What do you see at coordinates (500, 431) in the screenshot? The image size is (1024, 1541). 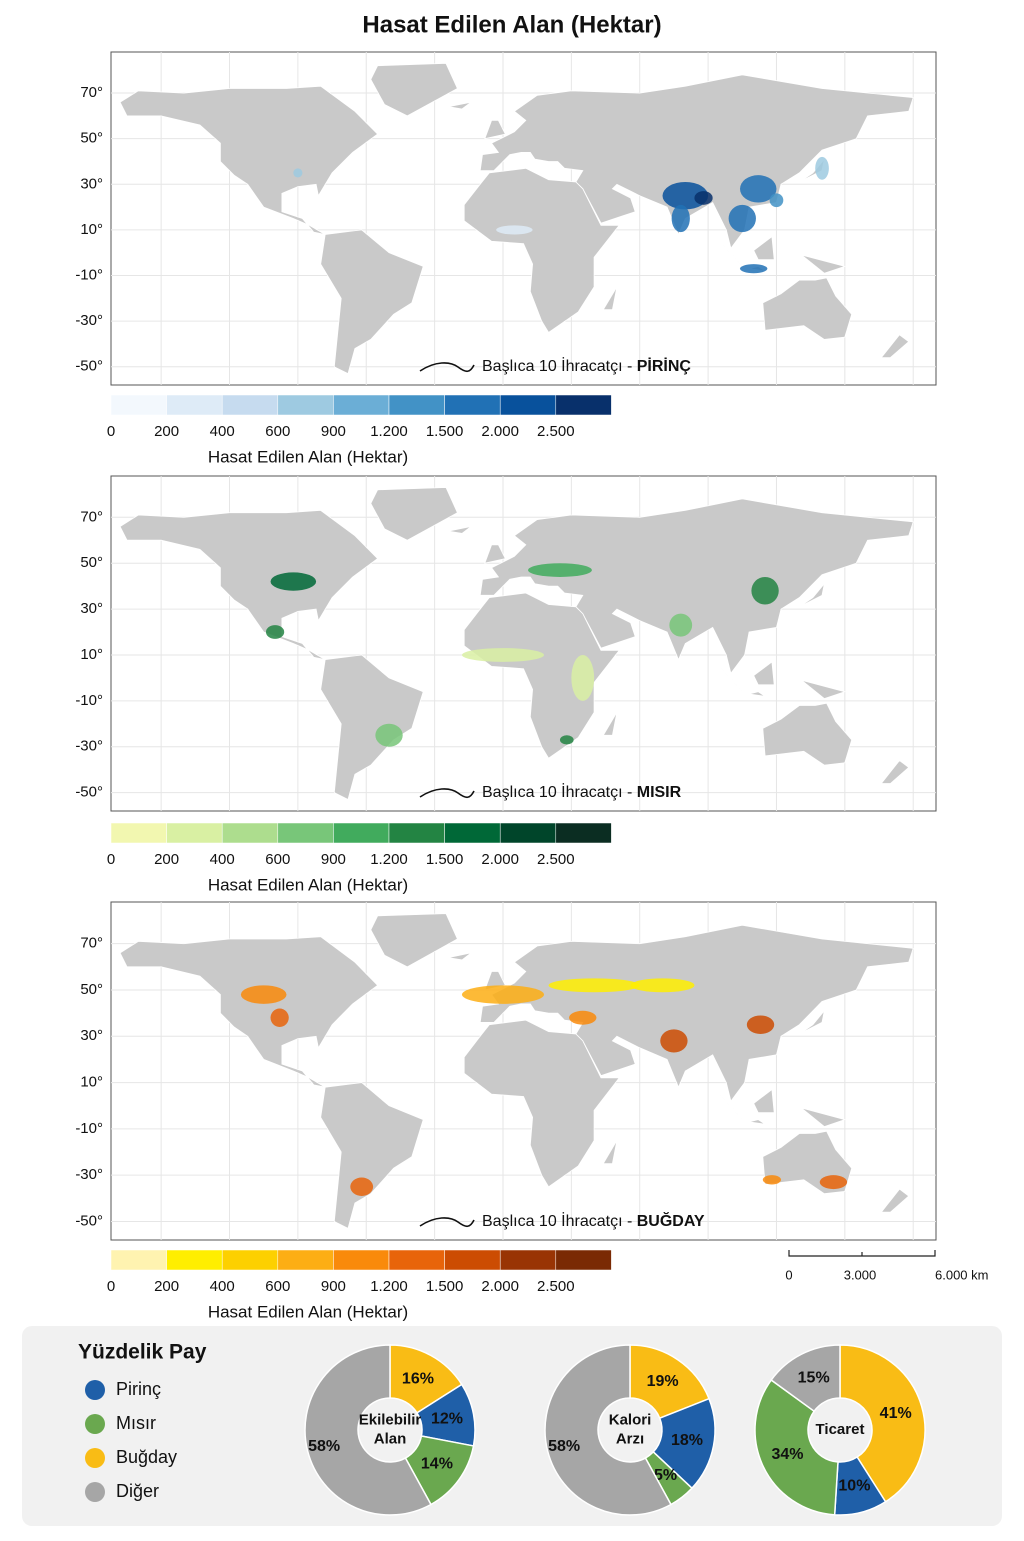 I see `colorbar-tick-label: 2.000` at bounding box center [500, 431].